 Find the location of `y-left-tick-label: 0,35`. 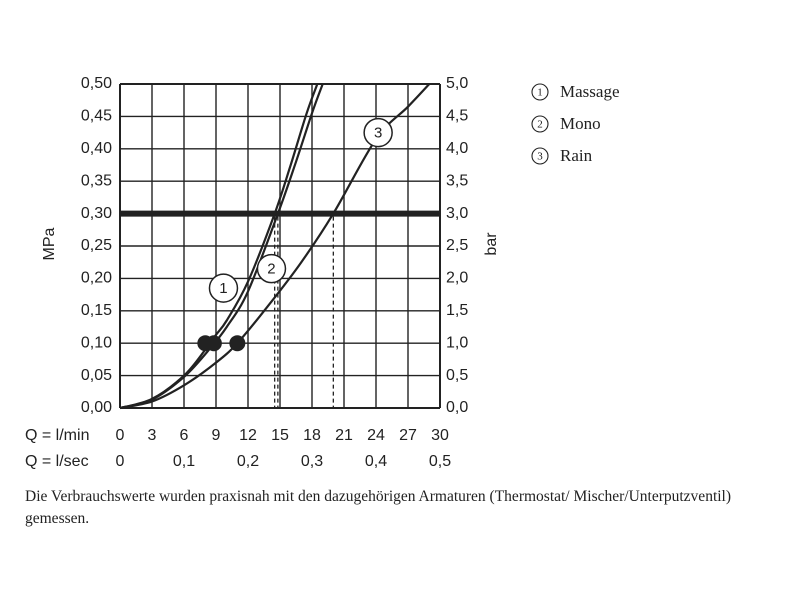

y-left-tick-label: 0,35 is located at coordinates (96, 180).